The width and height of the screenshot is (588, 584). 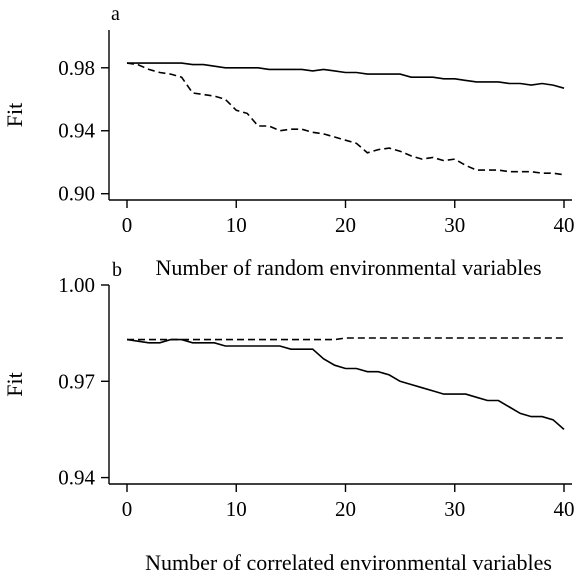 What do you see at coordinates (76, 194) in the screenshot?
I see `y-tick-label: 0.90` at bounding box center [76, 194].